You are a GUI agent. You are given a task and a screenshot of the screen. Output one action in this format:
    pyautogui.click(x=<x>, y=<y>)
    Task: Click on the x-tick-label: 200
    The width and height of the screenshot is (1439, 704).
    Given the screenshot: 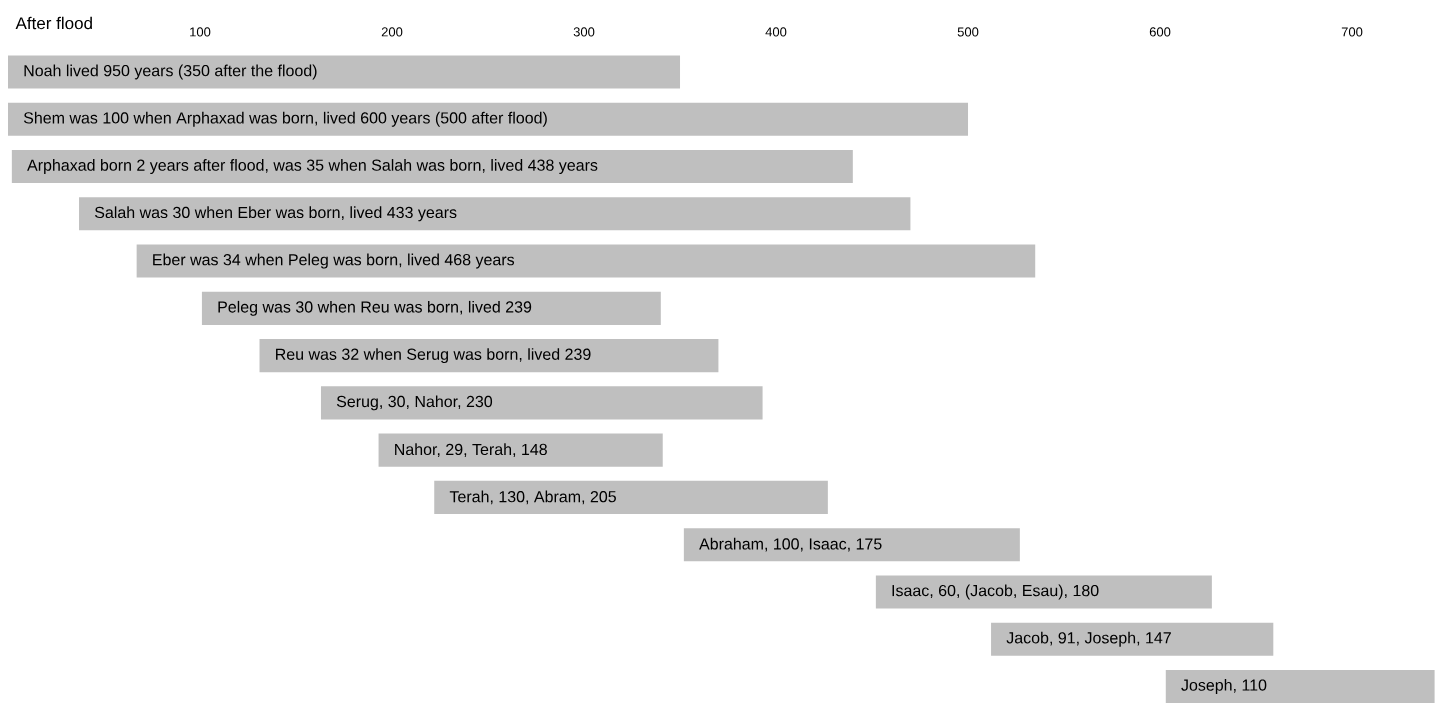 What is the action you would take?
    pyautogui.click(x=392, y=32)
    